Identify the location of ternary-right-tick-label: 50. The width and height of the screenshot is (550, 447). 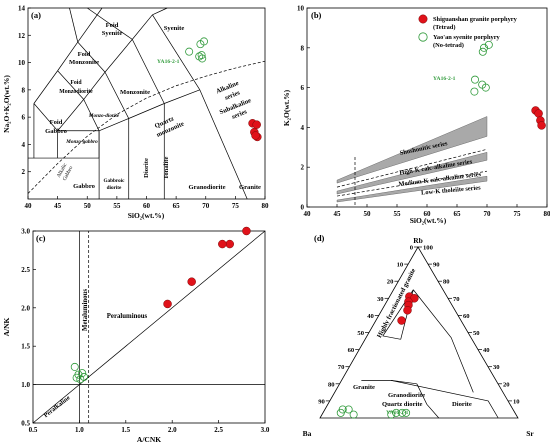
(476, 333).